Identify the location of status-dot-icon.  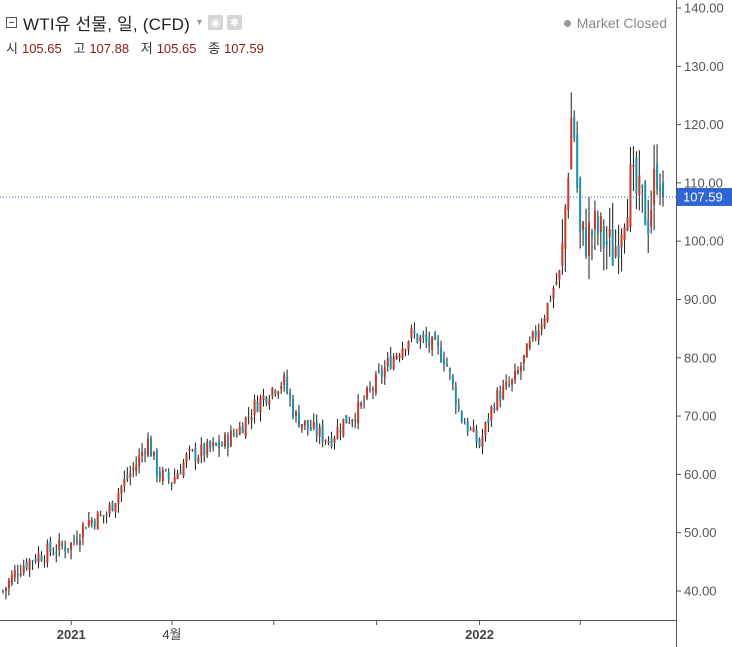
(567, 23).